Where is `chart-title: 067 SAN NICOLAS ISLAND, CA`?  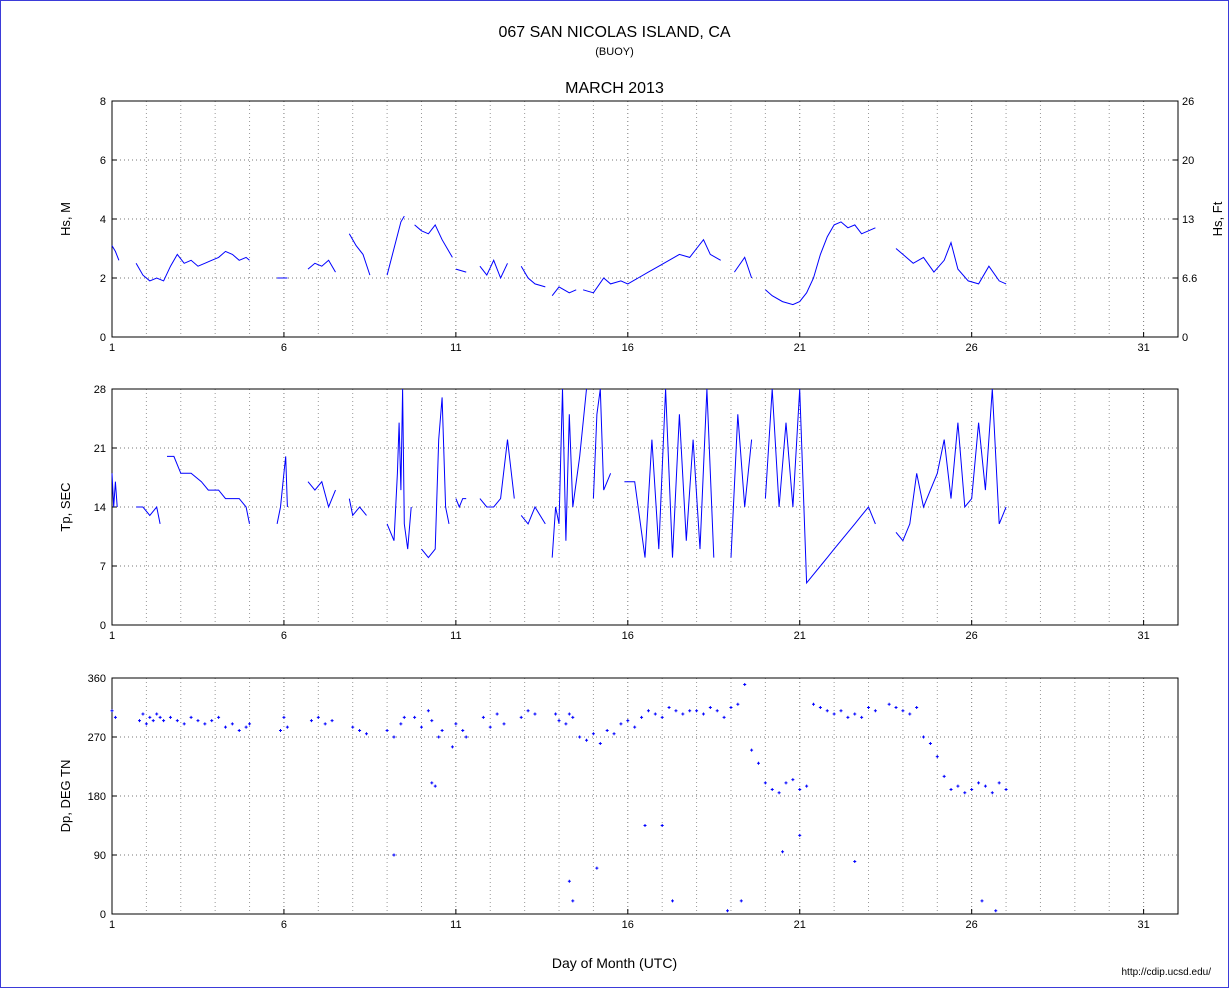 chart-title: 067 SAN NICOLAS ISLAND, CA is located at coordinates (614, 32).